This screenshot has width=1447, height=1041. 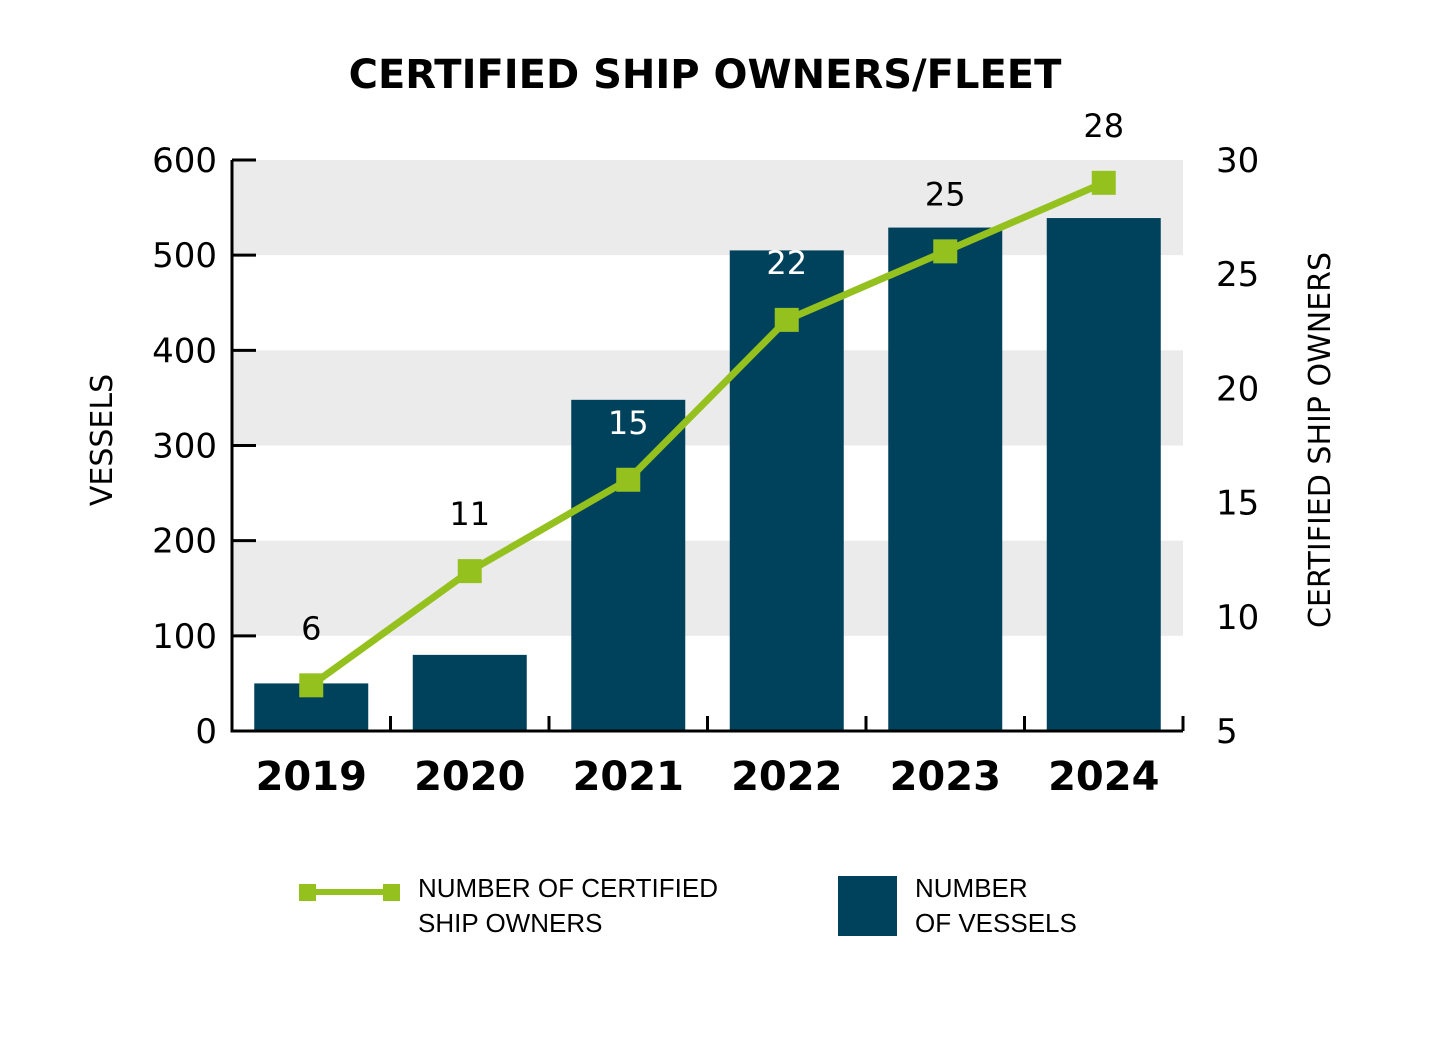 What do you see at coordinates (307, 892) in the screenshot?
I see `legend-marker-left` at bounding box center [307, 892].